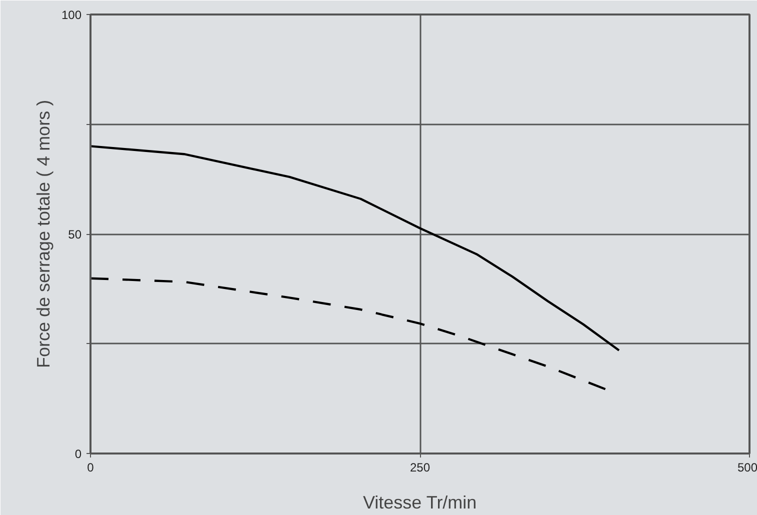  Describe the element at coordinates (43, 234) in the screenshot. I see `y-axis-title: Force de serrage totale ( 4 mors )` at that location.